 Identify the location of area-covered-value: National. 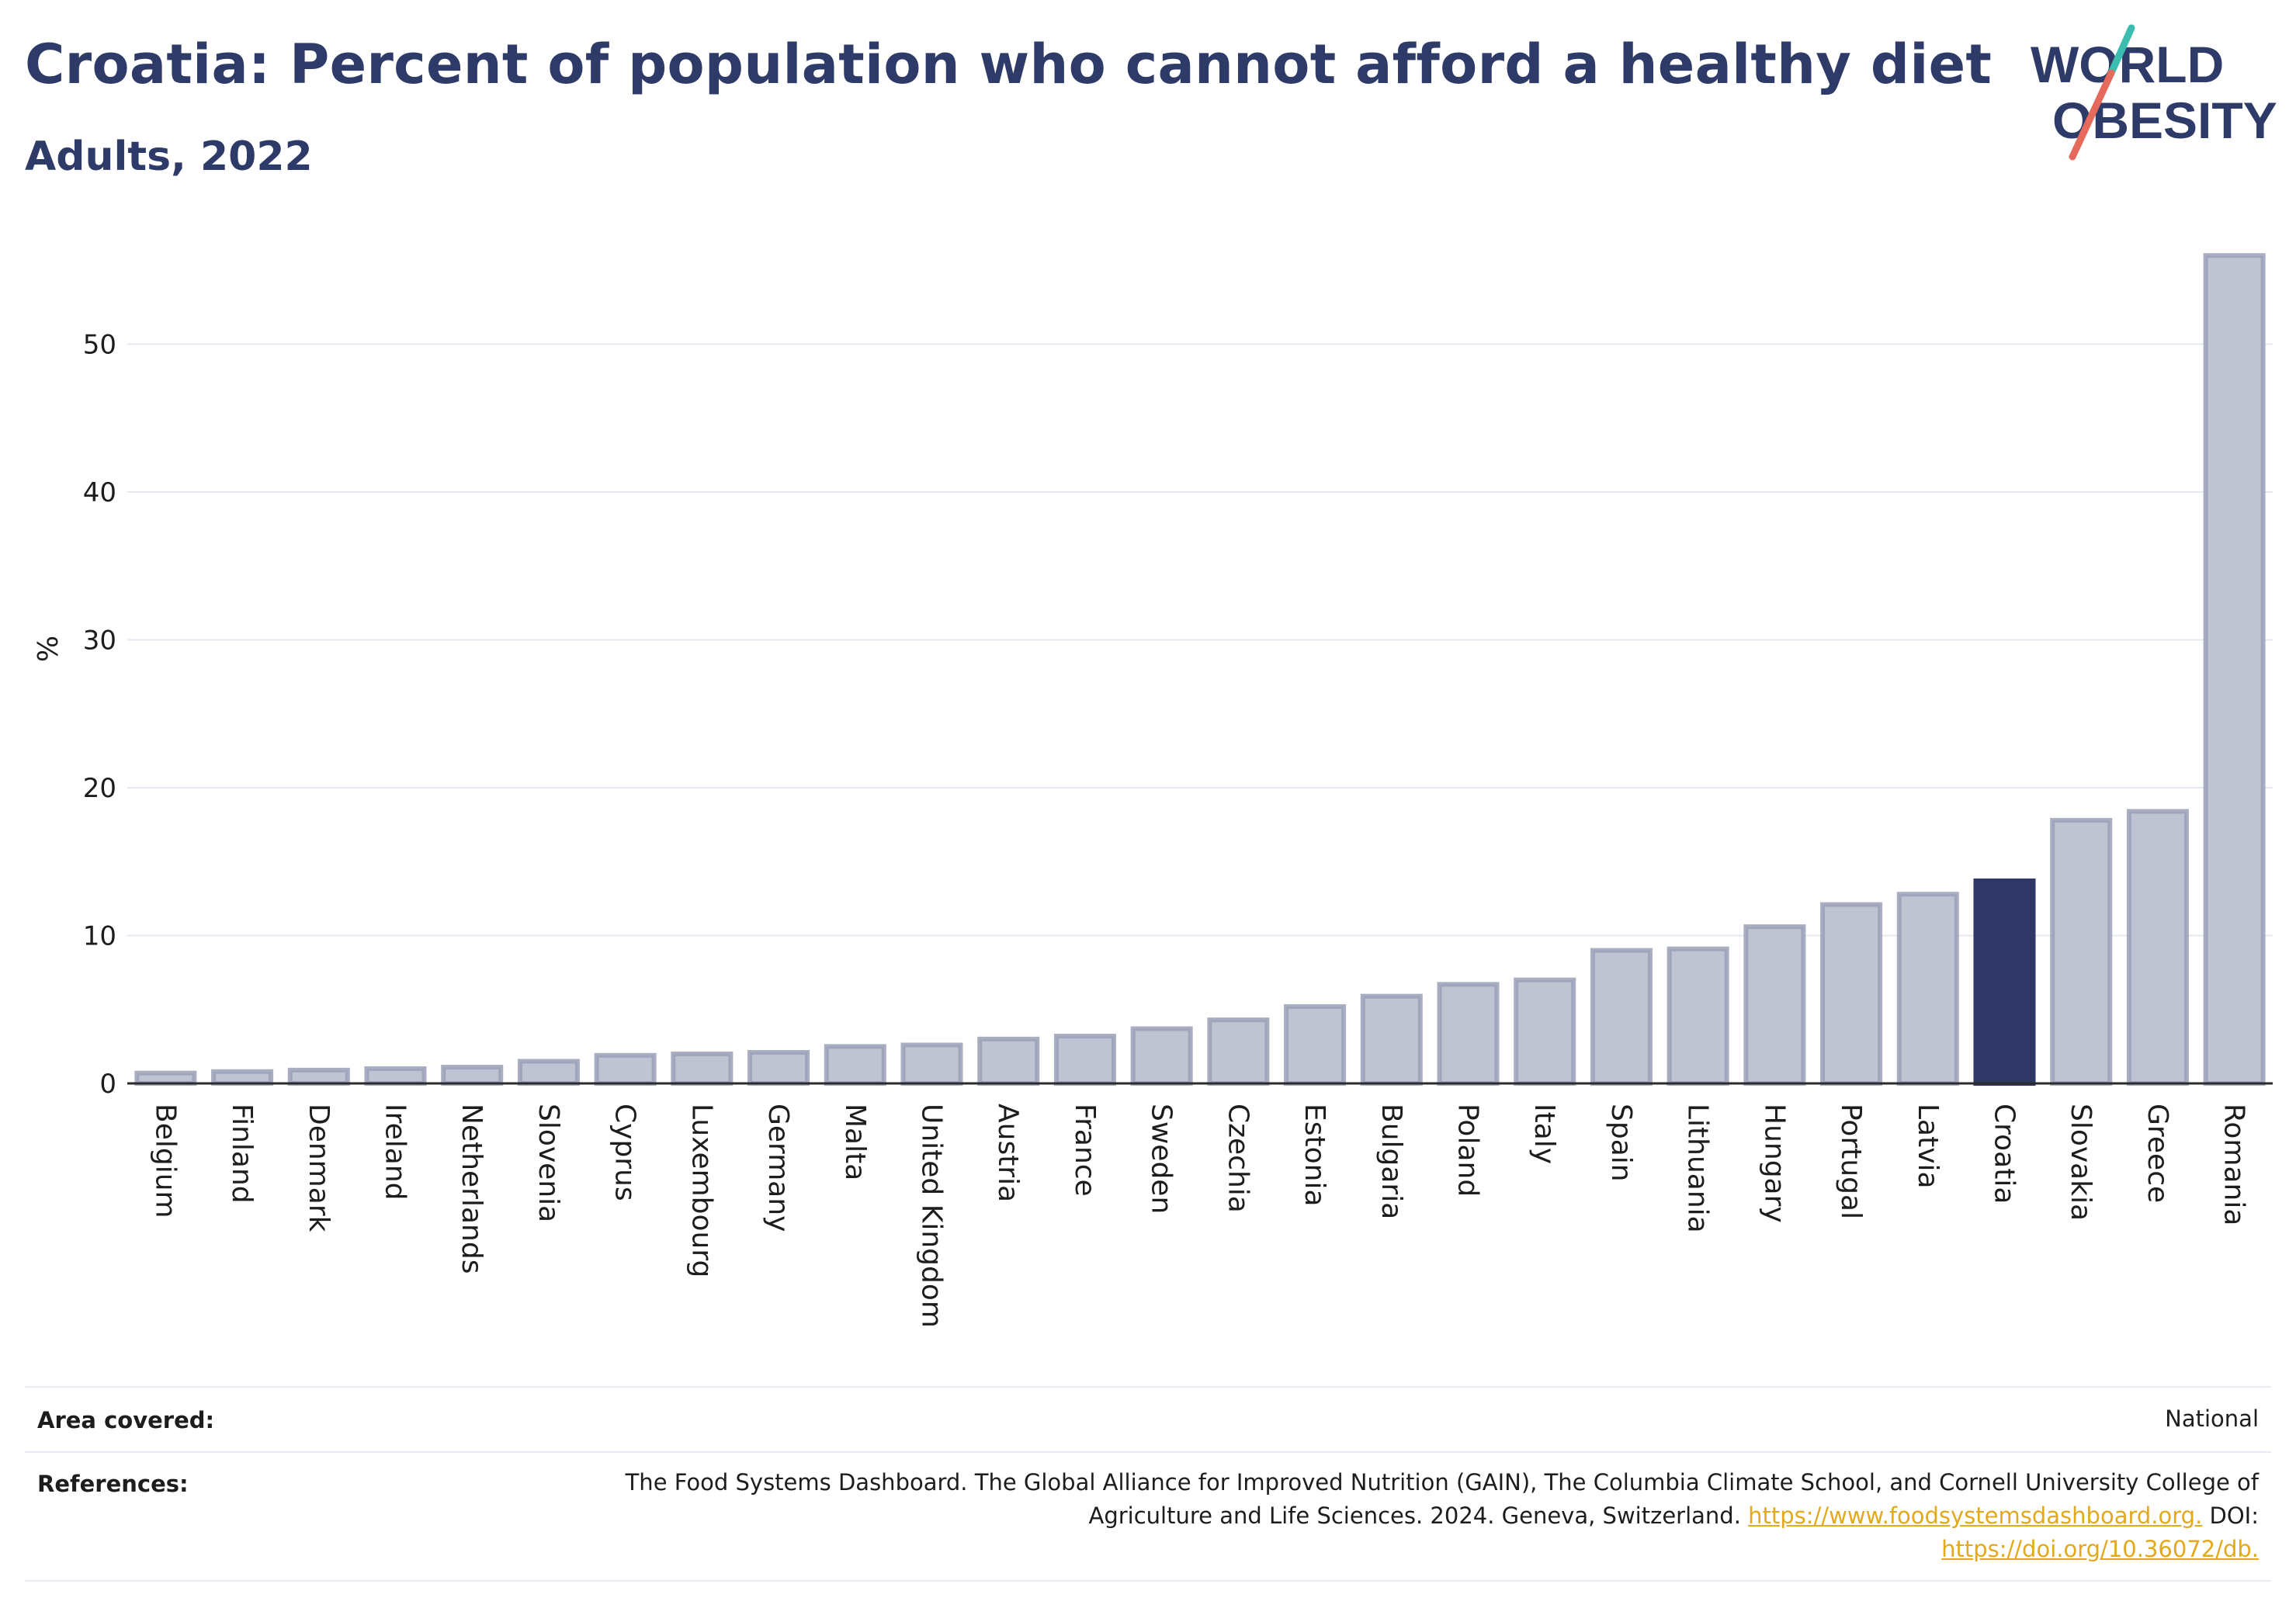
(2212, 1418).